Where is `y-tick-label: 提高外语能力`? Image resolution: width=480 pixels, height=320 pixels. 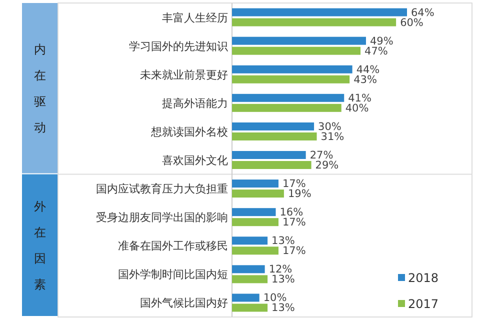
y-tick-label: 提高外语能力 is located at coordinates (195, 103).